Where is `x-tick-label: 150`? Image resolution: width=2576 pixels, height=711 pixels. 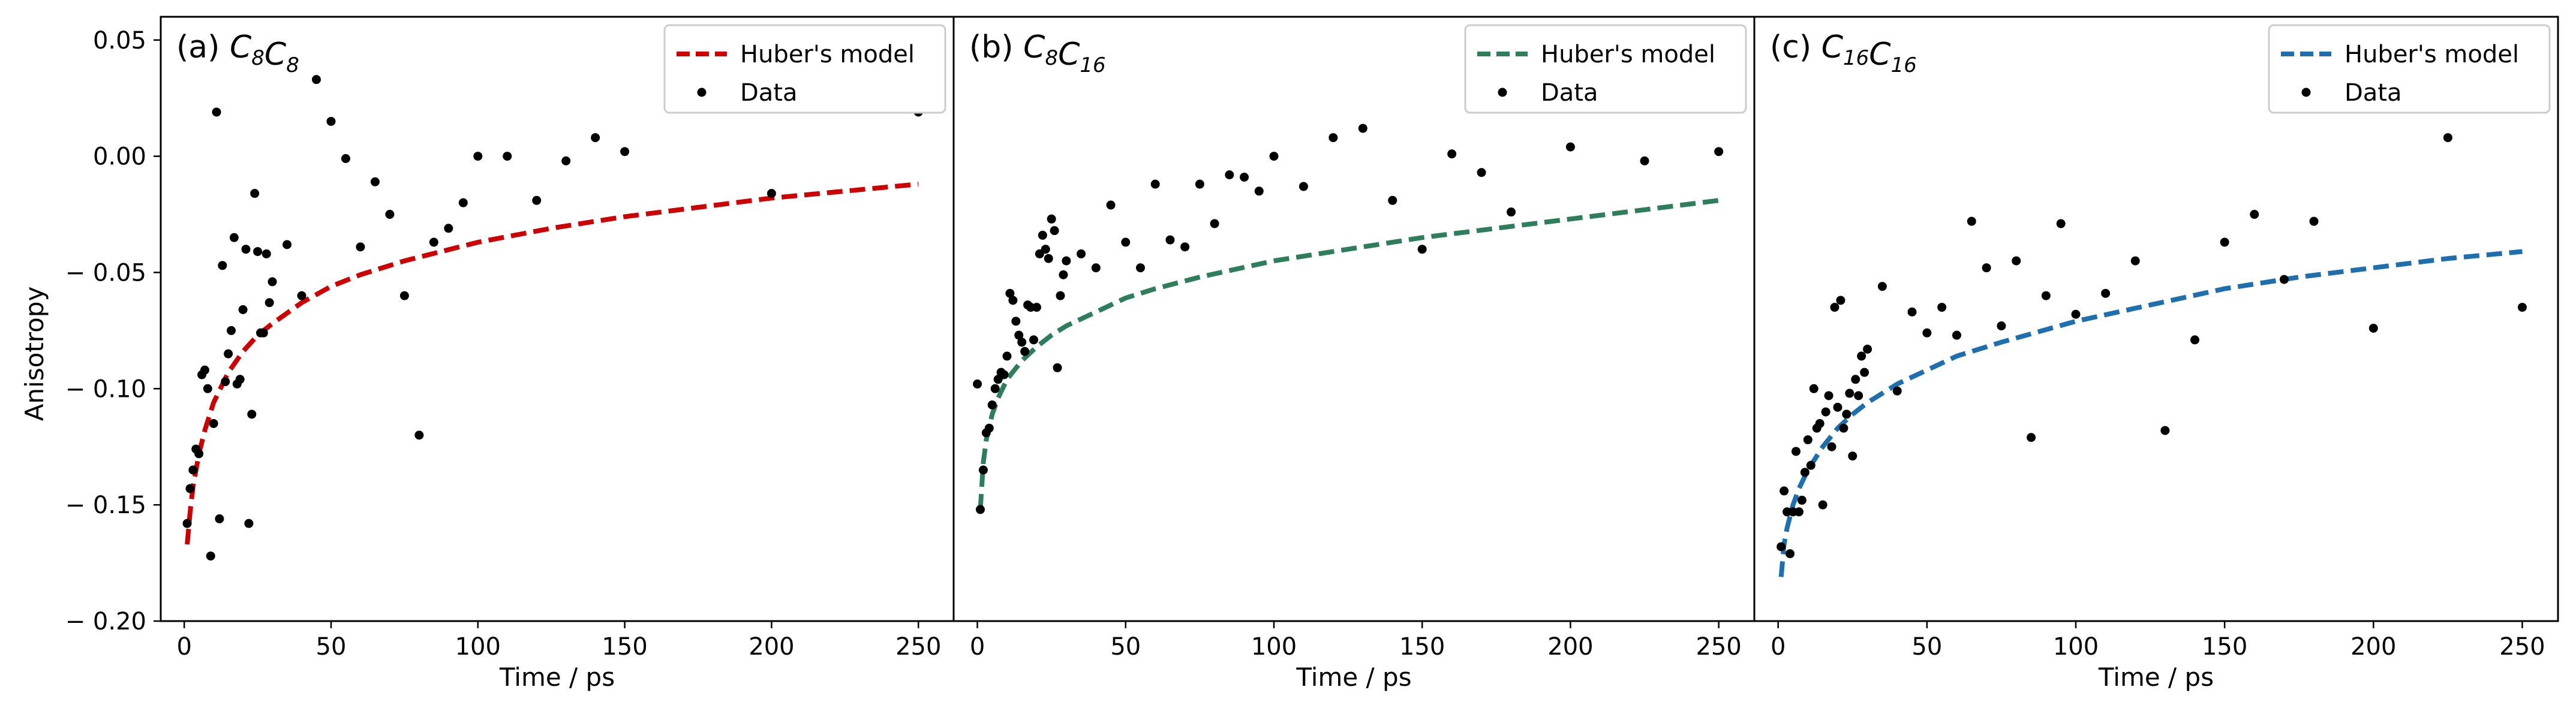
x-tick-label: 150 is located at coordinates (625, 647).